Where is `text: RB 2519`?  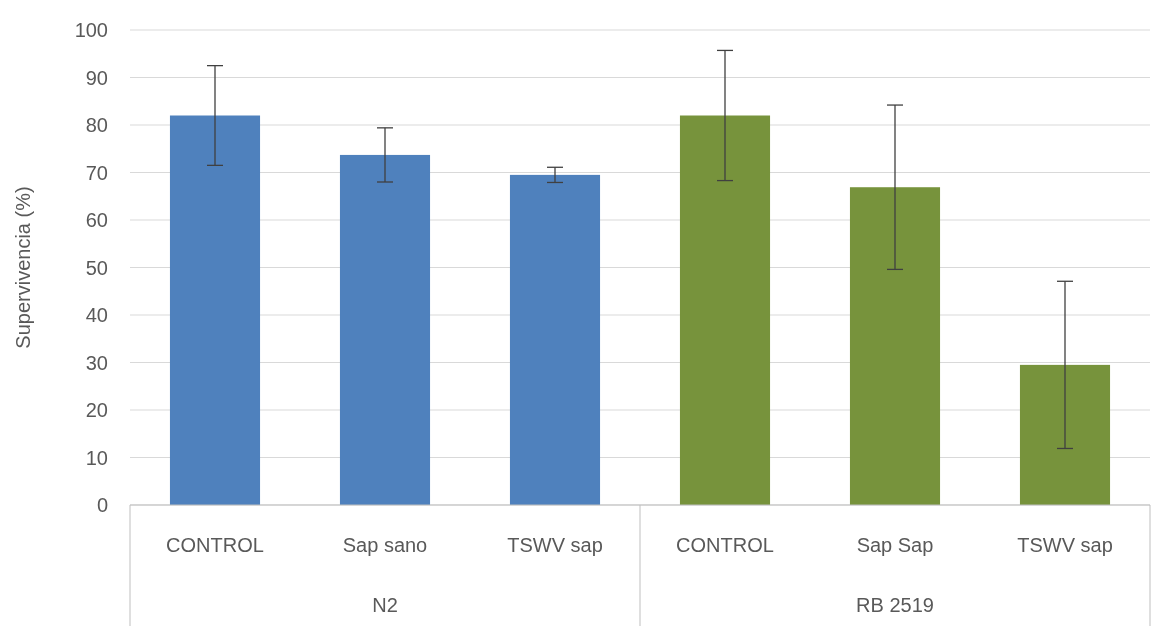 text: RB 2519 is located at coordinates (895, 605).